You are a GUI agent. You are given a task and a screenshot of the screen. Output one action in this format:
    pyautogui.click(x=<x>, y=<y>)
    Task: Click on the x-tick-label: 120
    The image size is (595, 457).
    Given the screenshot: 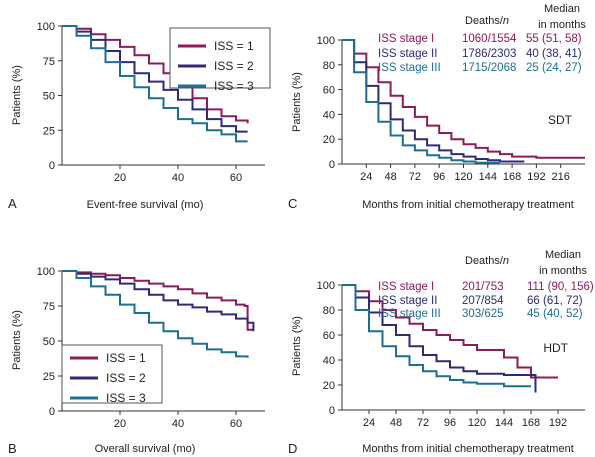 What is the action you would take?
    pyautogui.click(x=463, y=177)
    